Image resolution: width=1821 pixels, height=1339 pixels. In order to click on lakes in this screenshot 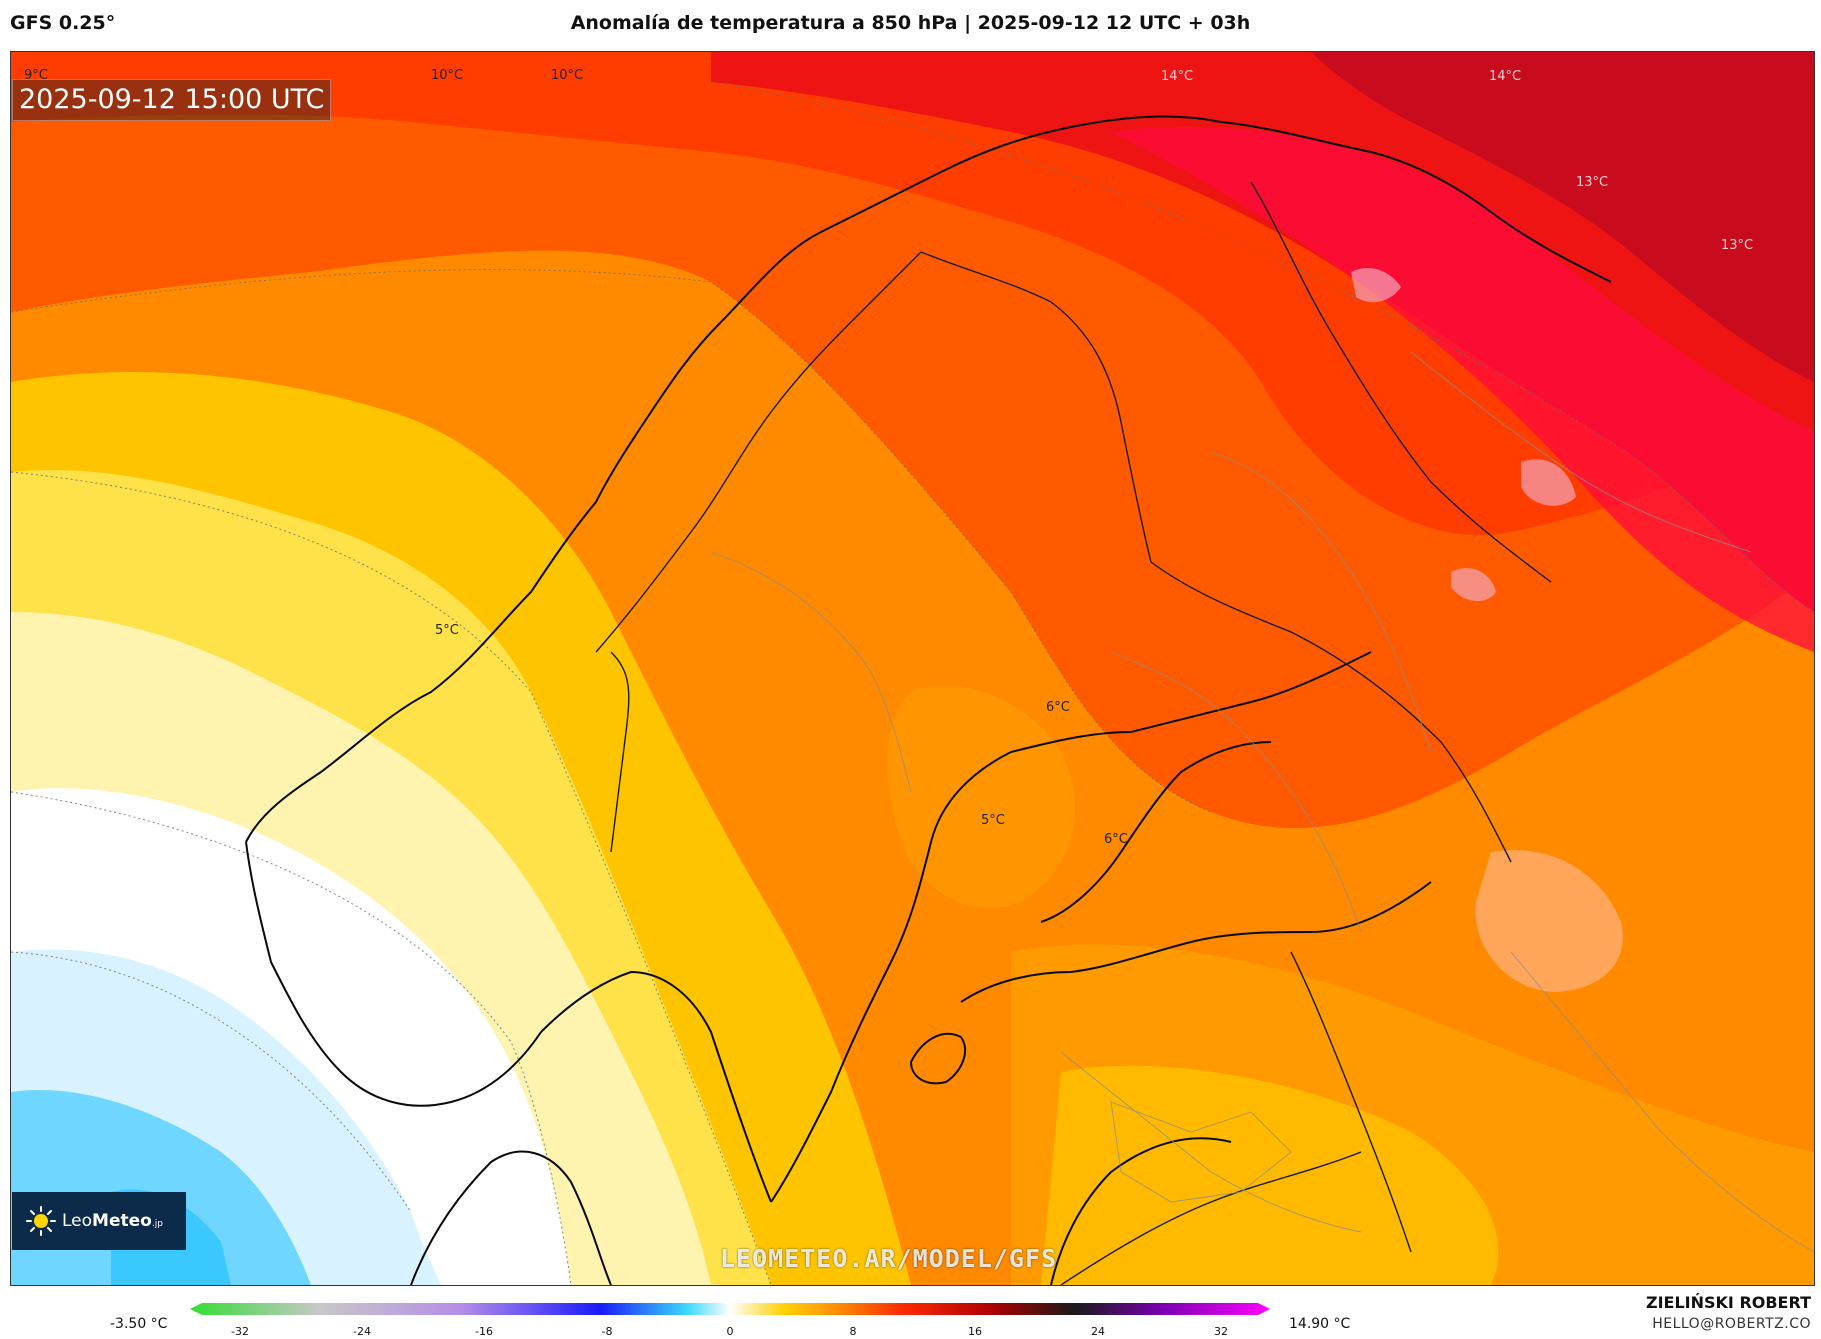, I will do `click(1463, 434)`.